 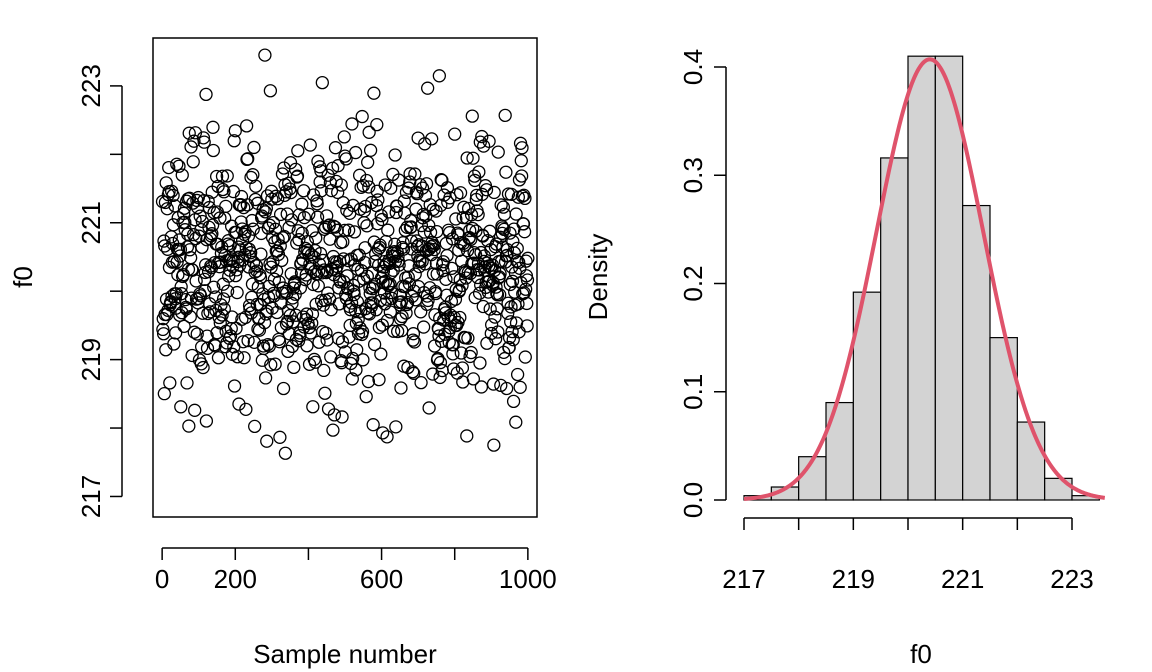 I want to click on x-tick-label: 0, so click(x=162, y=579).